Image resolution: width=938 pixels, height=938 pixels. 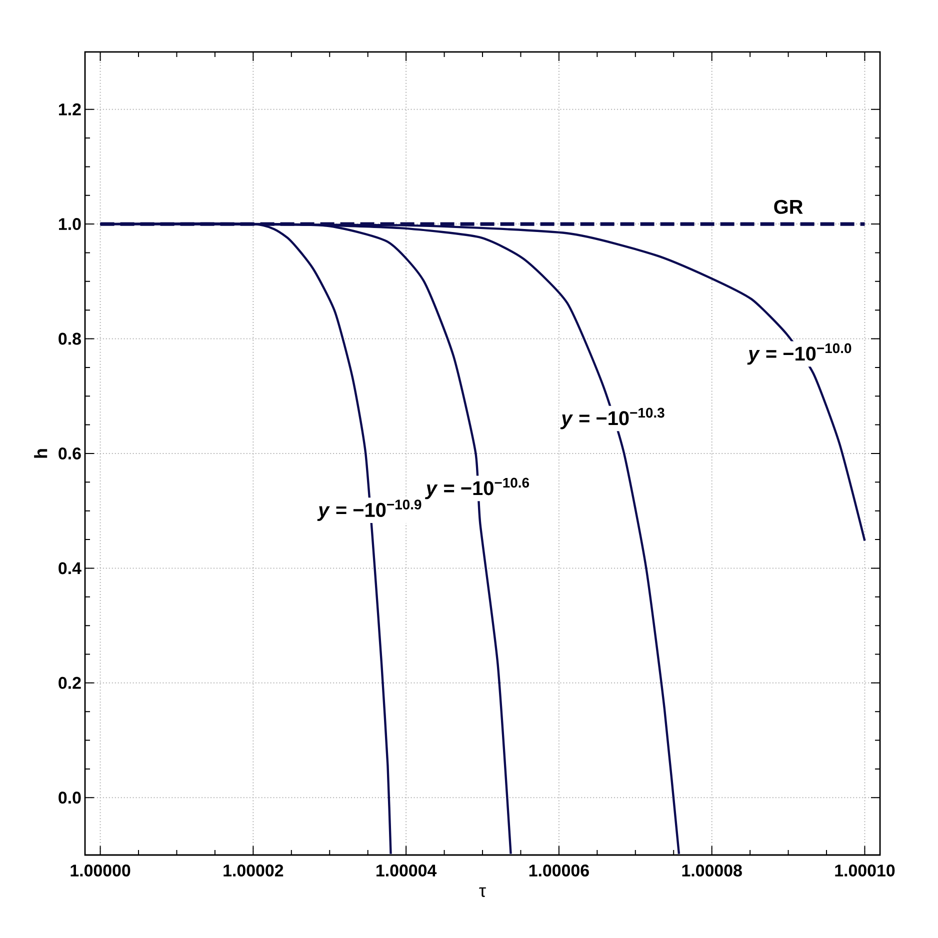 I want to click on y-tick-label: 0.2, so click(x=69, y=682).